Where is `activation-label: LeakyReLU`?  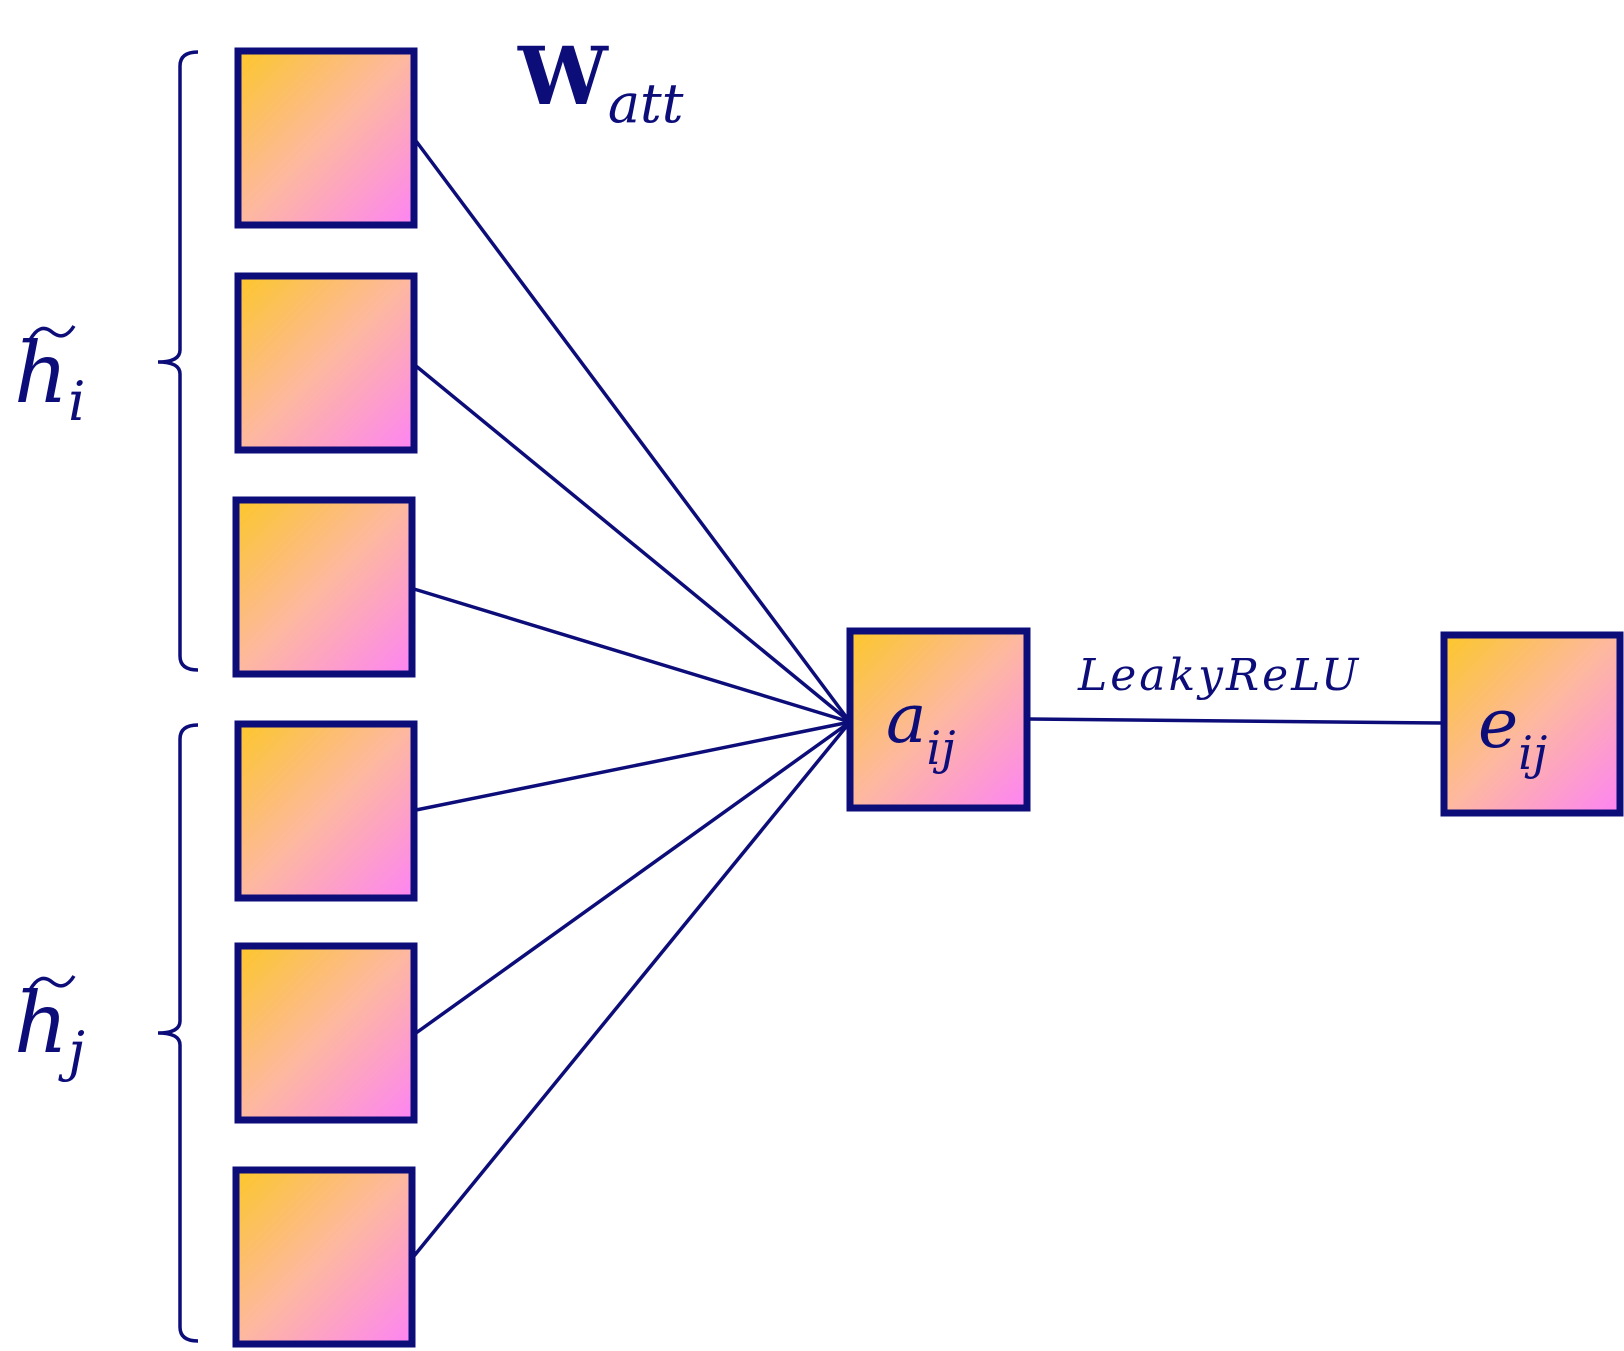
activation-label: LeakyReLU is located at coordinates (1219, 675).